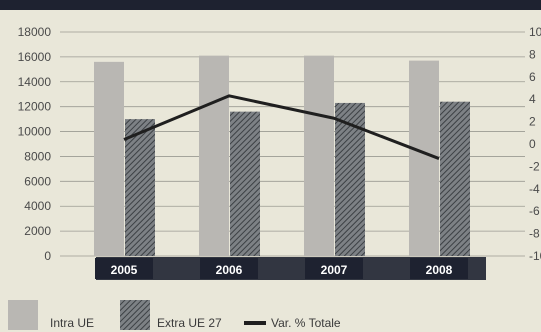 The image size is (541, 332). What do you see at coordinates (37, 156) in the screenshot?
I see `y-tick-label: 8000` at bounding box center [37, 156].